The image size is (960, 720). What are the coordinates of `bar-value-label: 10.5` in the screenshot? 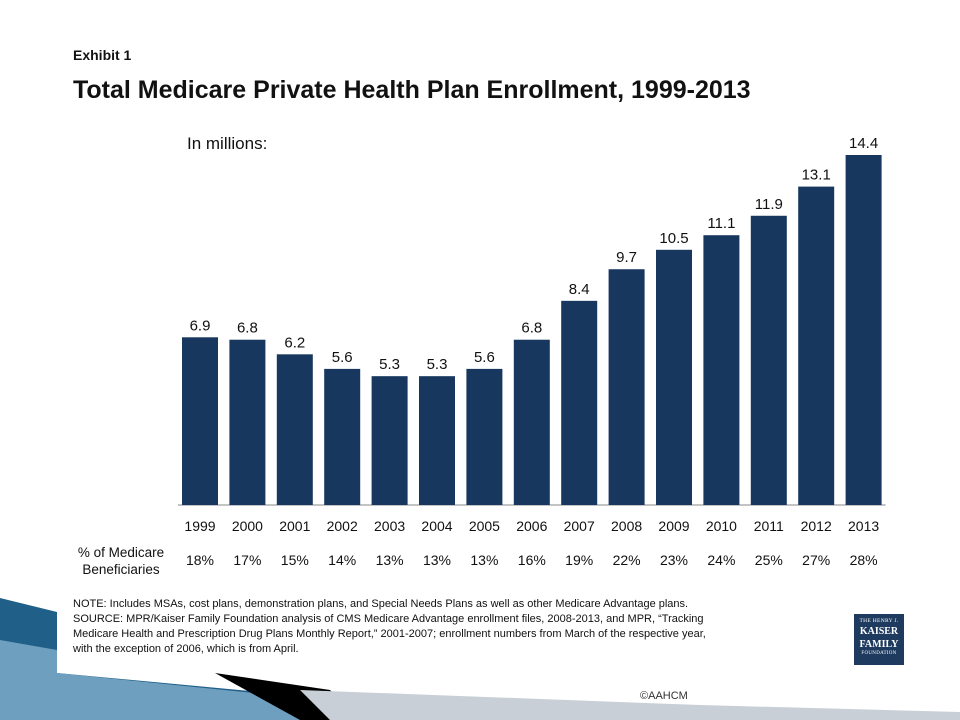 It's located at (673, 238).